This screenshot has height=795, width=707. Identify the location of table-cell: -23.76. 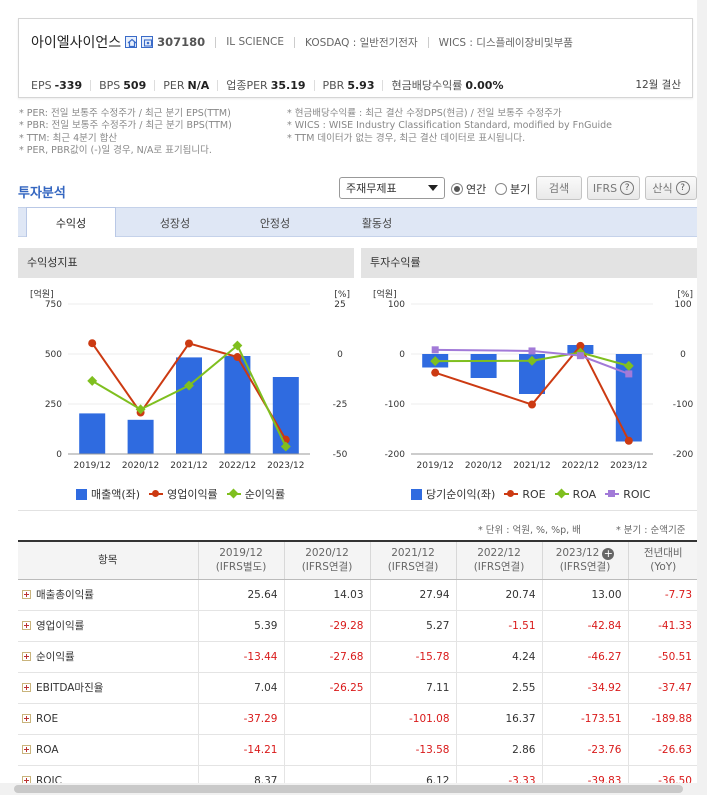
(584, 750).